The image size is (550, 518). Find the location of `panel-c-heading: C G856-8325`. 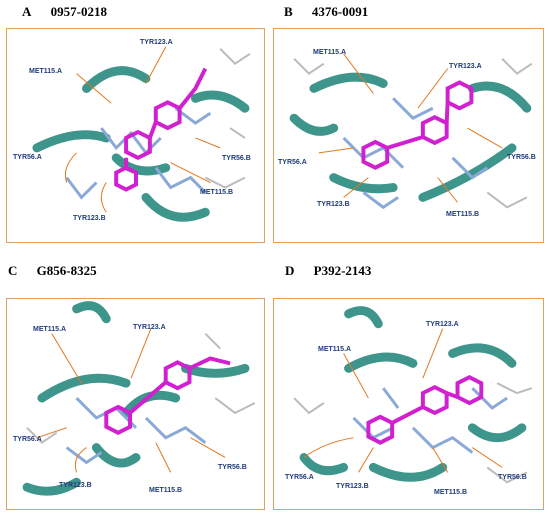

panel-c-heading: C G856-8325 is located at coordinates (52, 271).